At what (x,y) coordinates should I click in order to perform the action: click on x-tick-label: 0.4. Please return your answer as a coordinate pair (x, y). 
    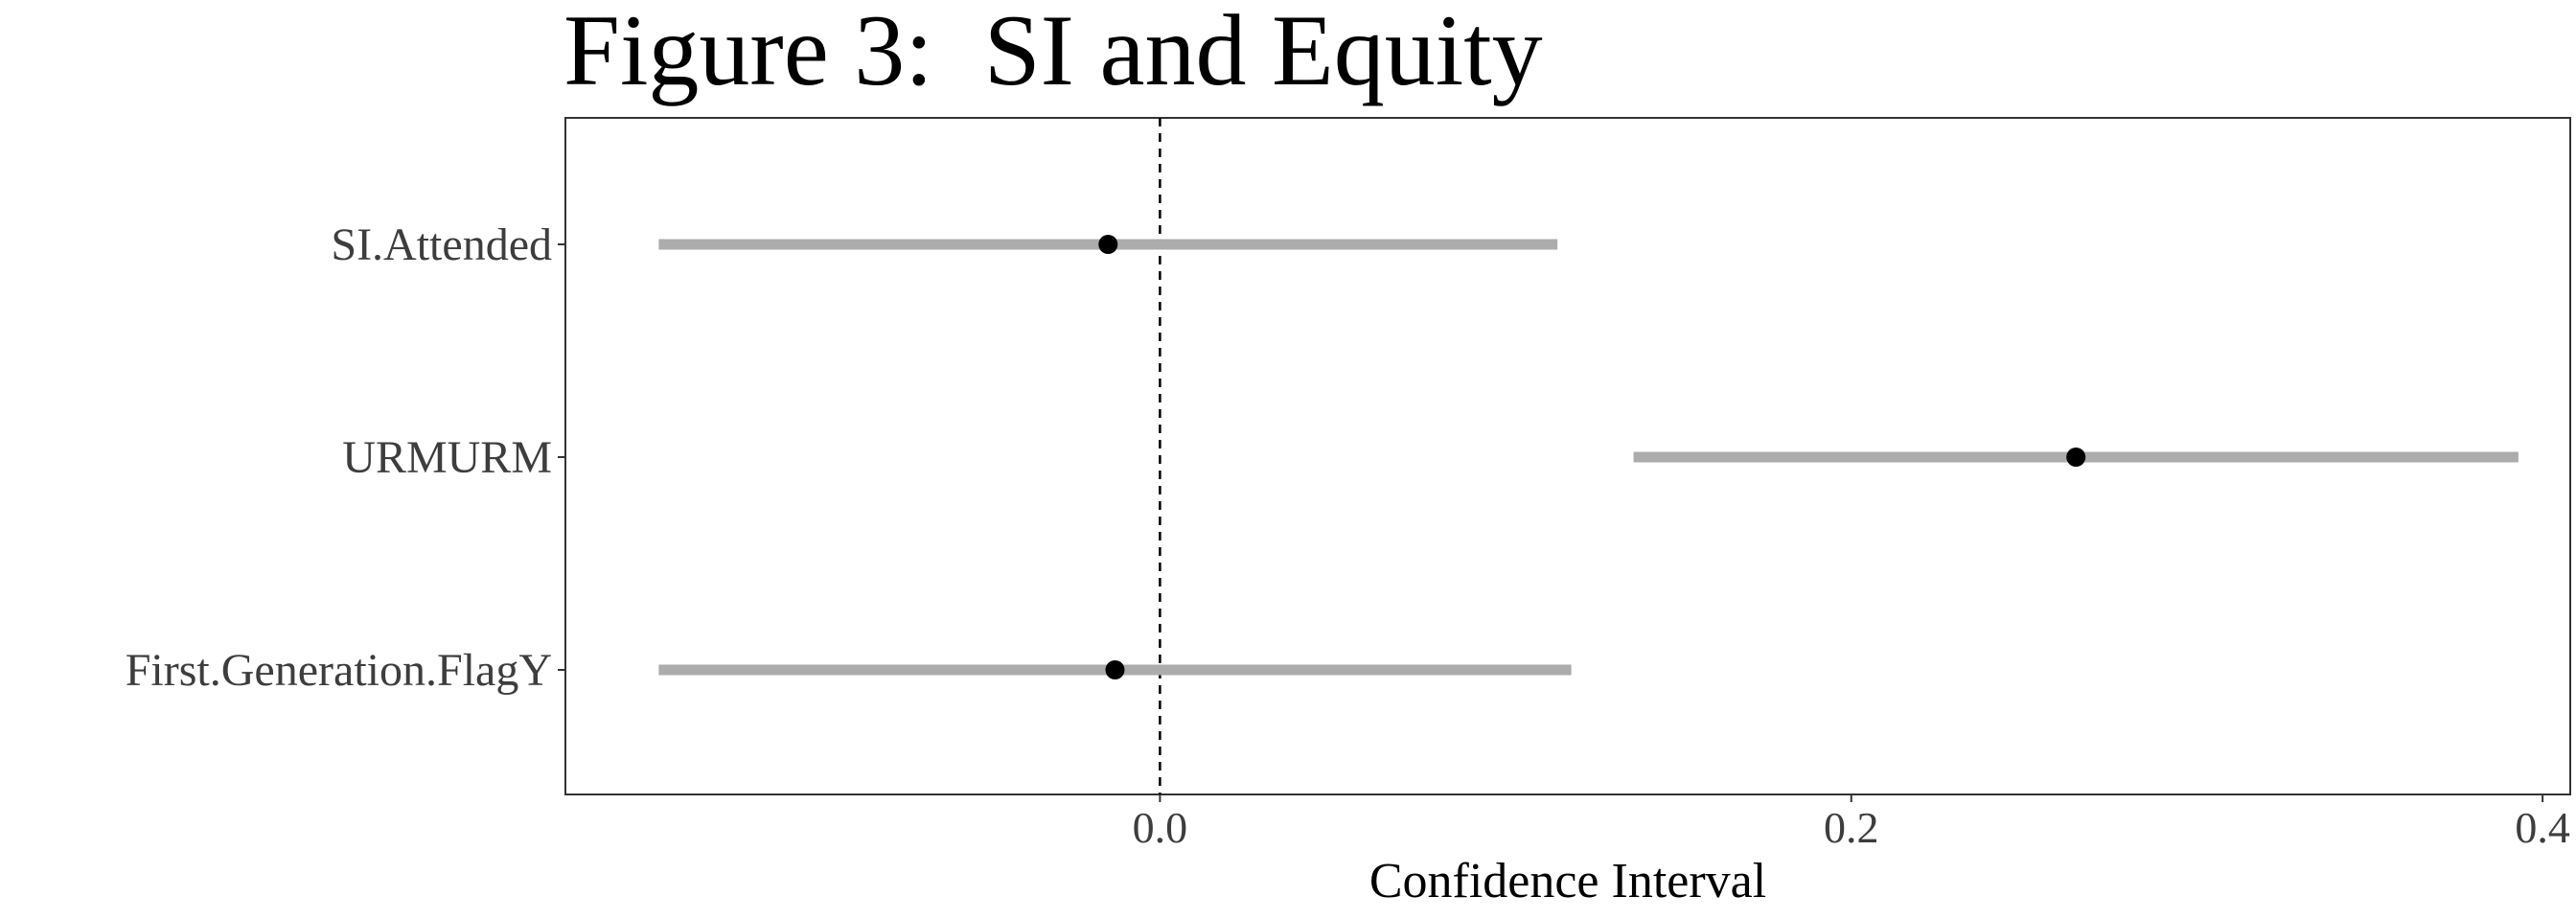
    Looking at the image, I should click on (2542, 828).